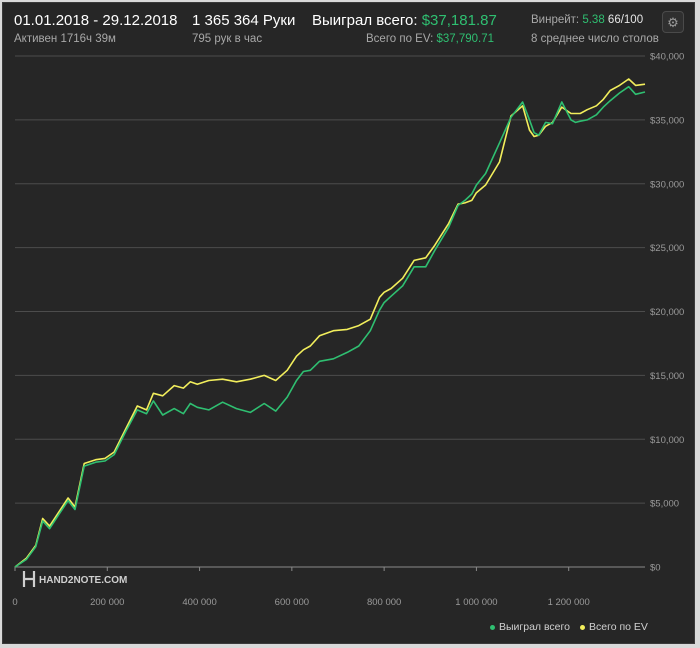 This screenshot has height=648, width=700. Describe the element at coordinates (569, 602) in the screenshot. I see `x-tick-label: 1 200 000` at that location.